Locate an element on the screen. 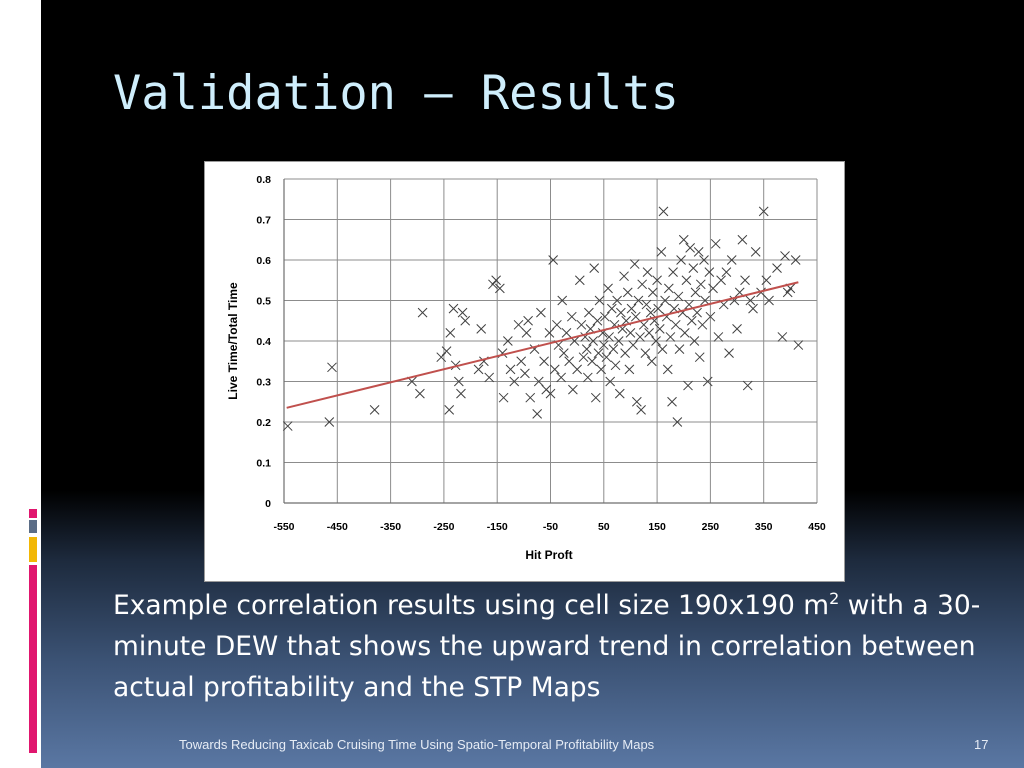 Image resolution: width=1024 pixels, height=768 pixels. y-tick-label: 0.1 is located at coordinates (263, 464).